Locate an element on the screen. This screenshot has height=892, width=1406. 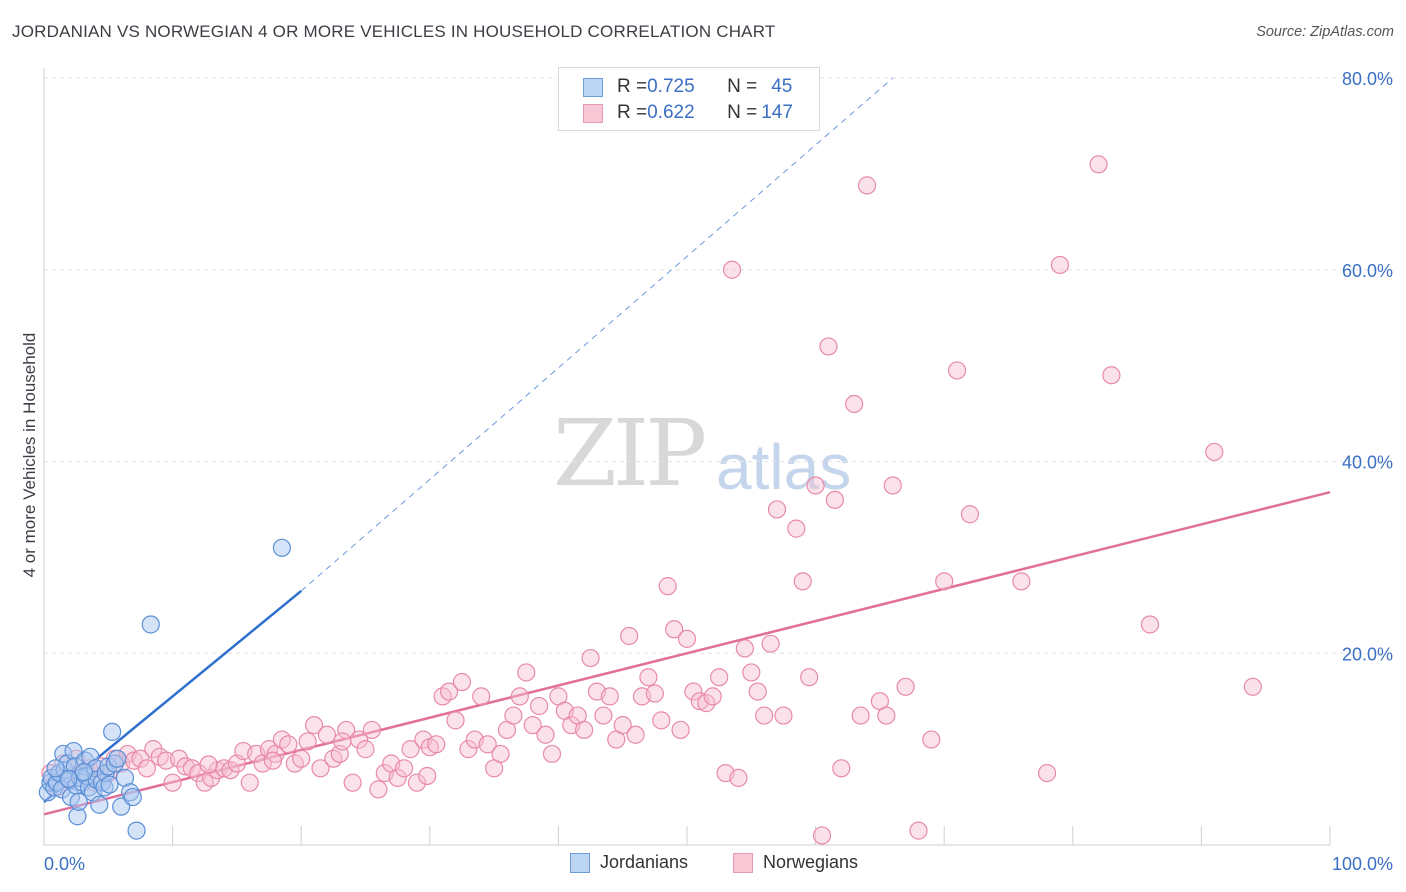
n-value: 147 is located at coordinates (777, 112).